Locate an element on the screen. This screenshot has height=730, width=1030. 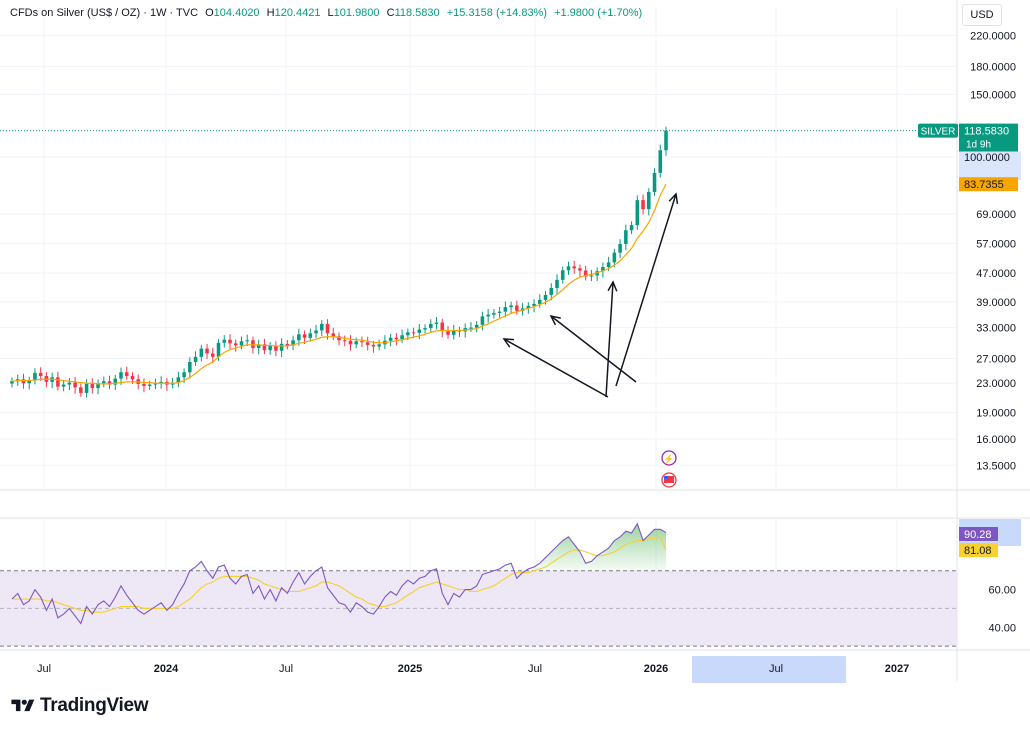
symbol-tag-label: SILVER is located at coordinates (938, 132).